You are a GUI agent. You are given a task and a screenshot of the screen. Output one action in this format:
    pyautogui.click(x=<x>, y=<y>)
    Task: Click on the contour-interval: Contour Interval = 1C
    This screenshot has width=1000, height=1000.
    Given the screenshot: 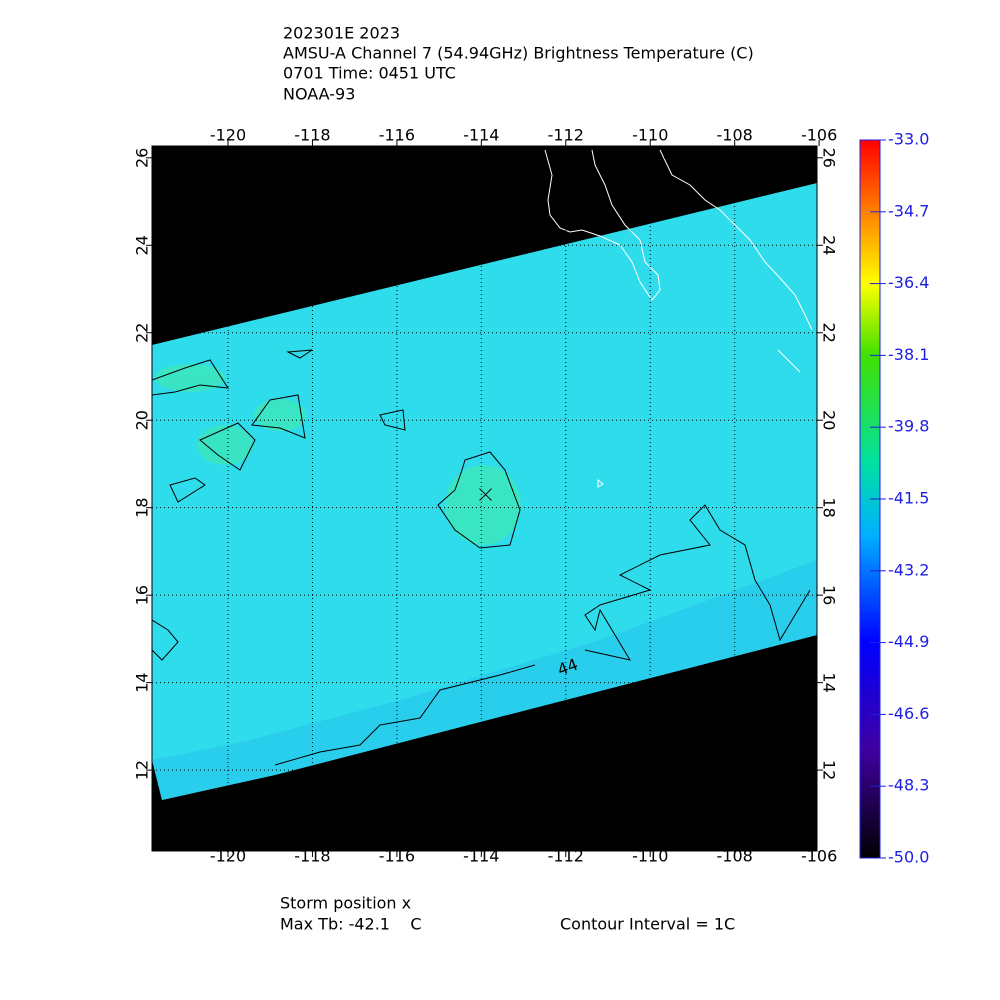 What is the action you would take?
    pyautogui.click(x=647, y=924)
    